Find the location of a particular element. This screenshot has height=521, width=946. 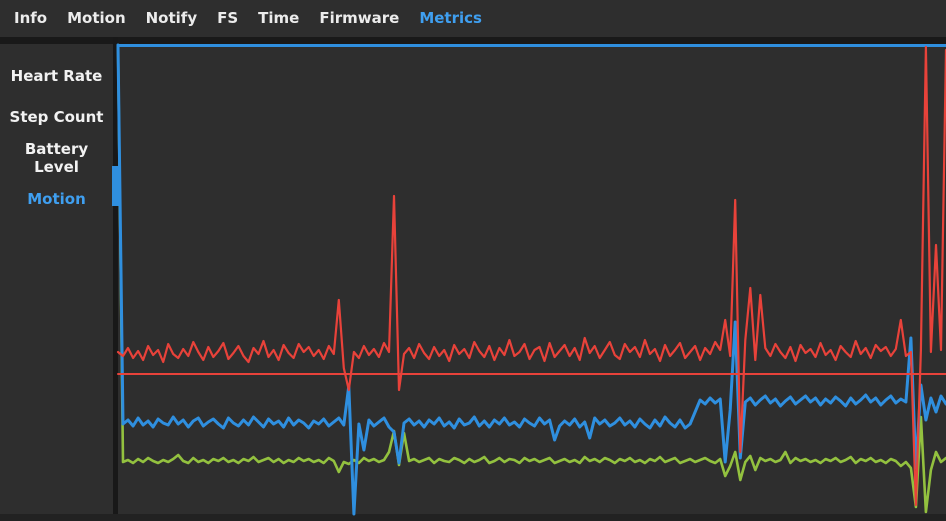

chart-bottom-edge is located at coordinates (473, 517).